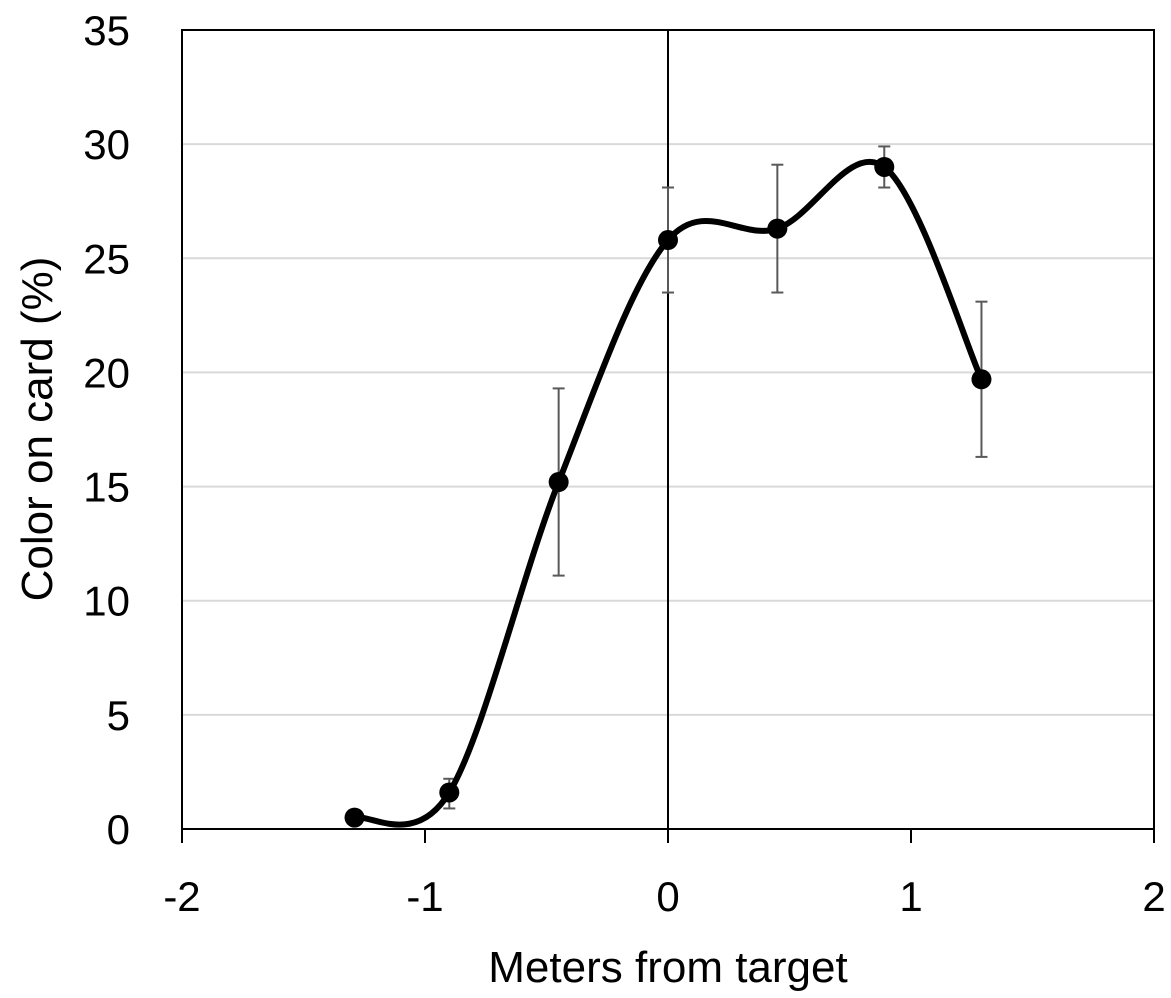 This screenshot has width=1171, height=998. I want to click on x-tick-label: 1, so click(910, 896).